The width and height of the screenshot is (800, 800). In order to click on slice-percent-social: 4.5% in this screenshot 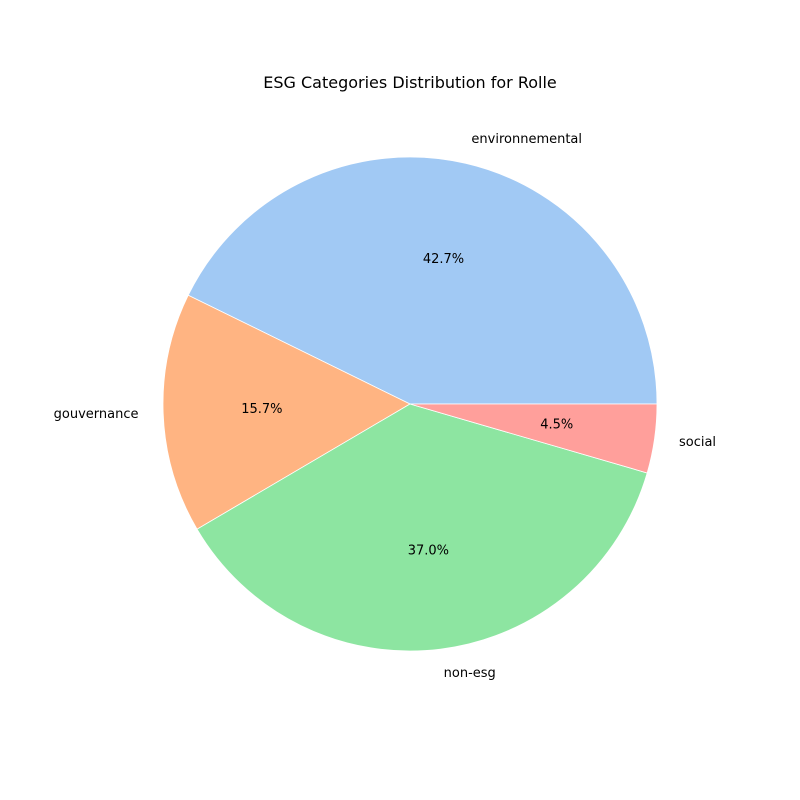, I will do `click(556, 424)`.